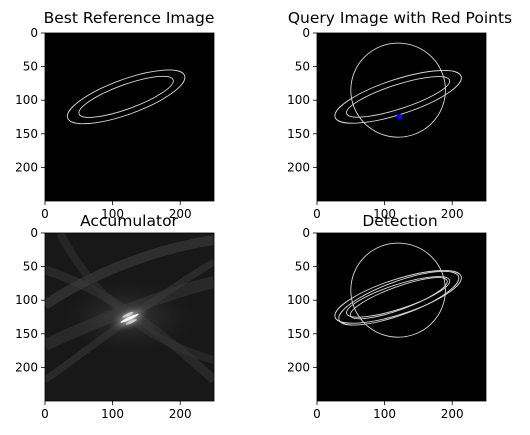 The width and height of the screenshot is (530, 435). Describe the element at coordinates (399, 221) in the screenshot. I see `panel-title: Detection` at that location.